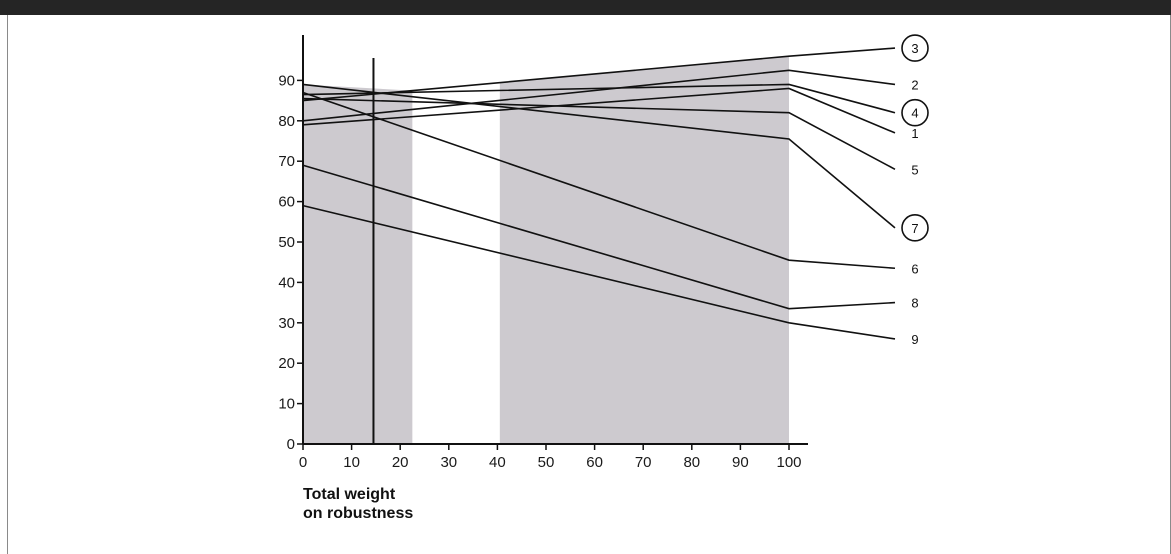 The image size is (1171, 554). I want to click on series-label-1: 1, so click(914, 133).